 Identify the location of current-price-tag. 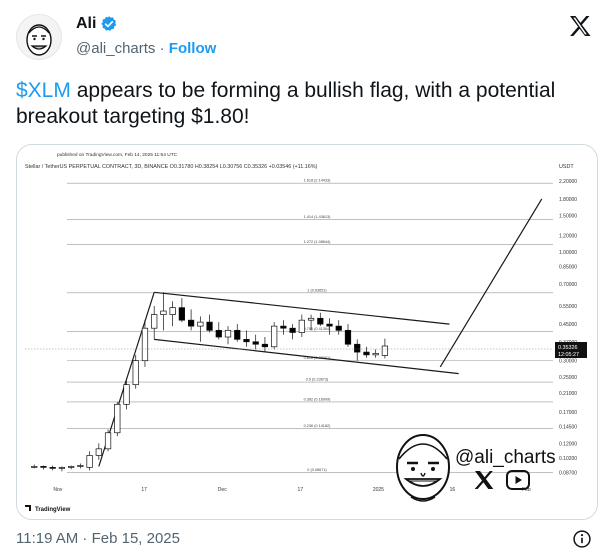
(571, 350).